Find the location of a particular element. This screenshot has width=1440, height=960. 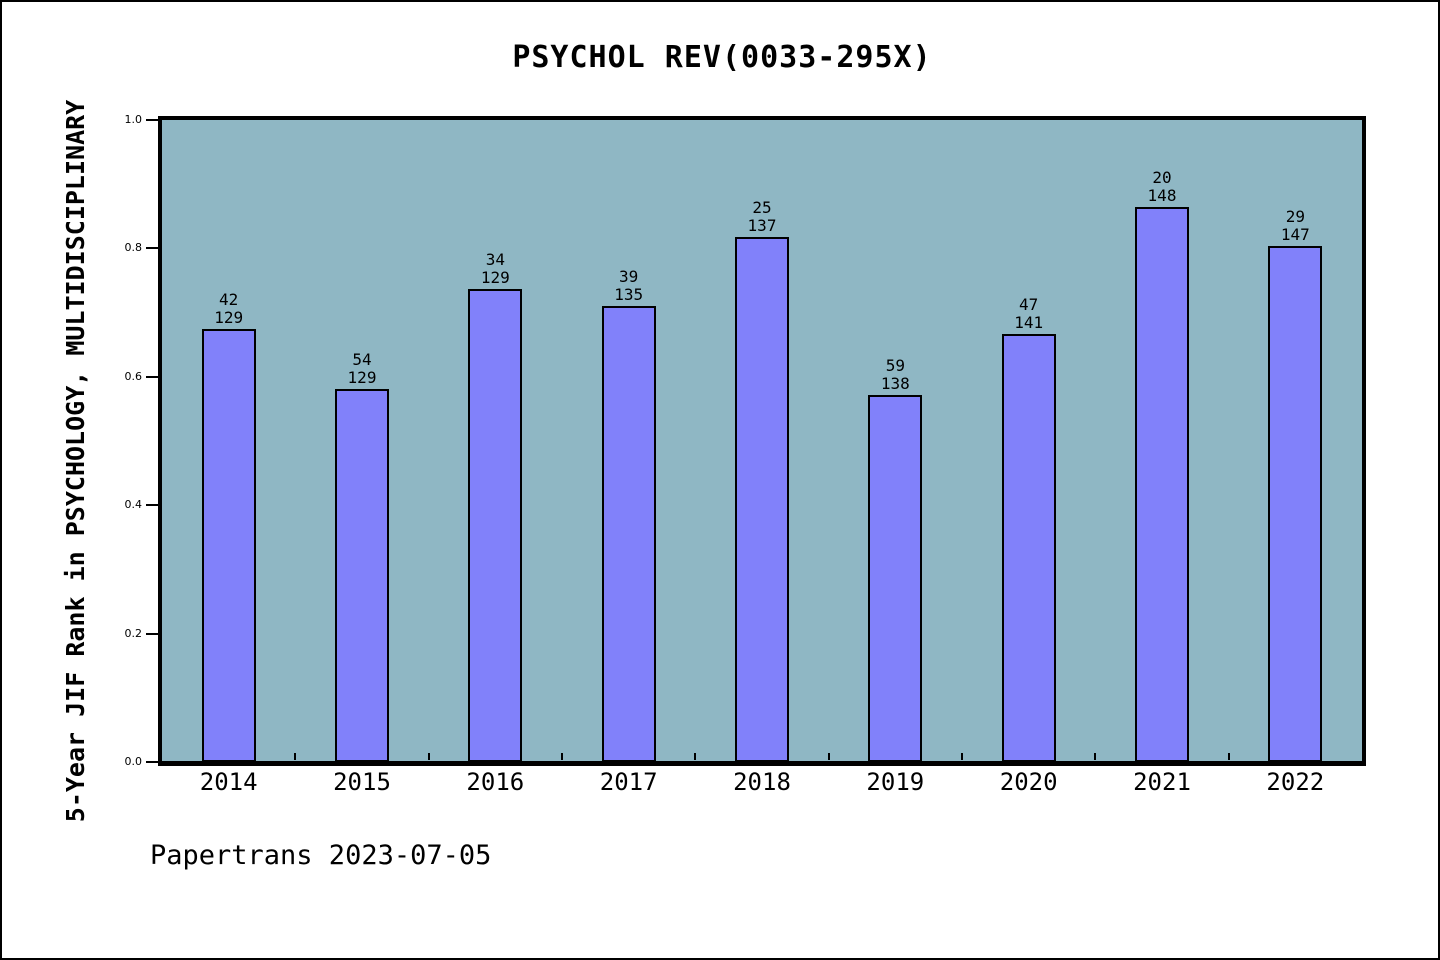

bar-2021 is located at coordinates (1162, 484).